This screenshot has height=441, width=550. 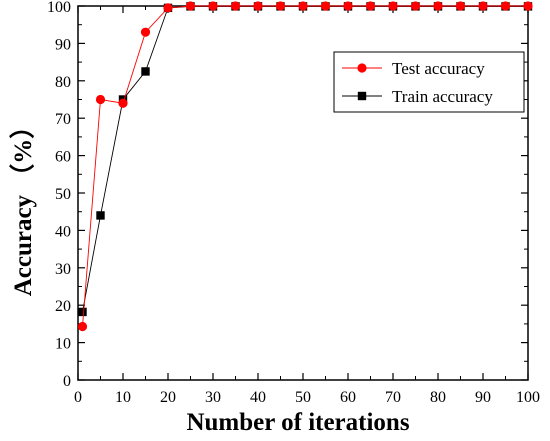 What do you see at coordinates (393, 397) in the screenshot?
I see `x-tick-label: 70` at bounding box center [393, 397].